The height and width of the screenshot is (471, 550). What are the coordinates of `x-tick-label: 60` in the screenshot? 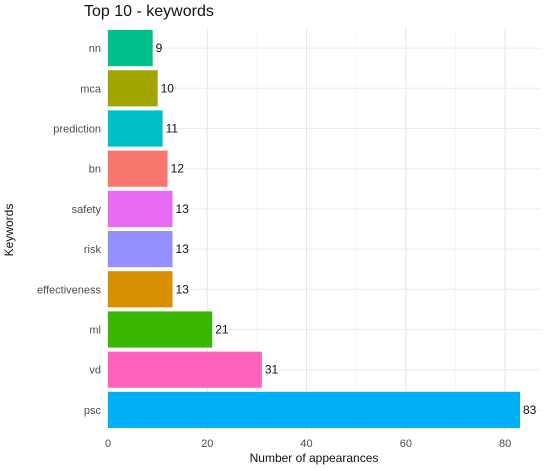 It's located at (406, 444).